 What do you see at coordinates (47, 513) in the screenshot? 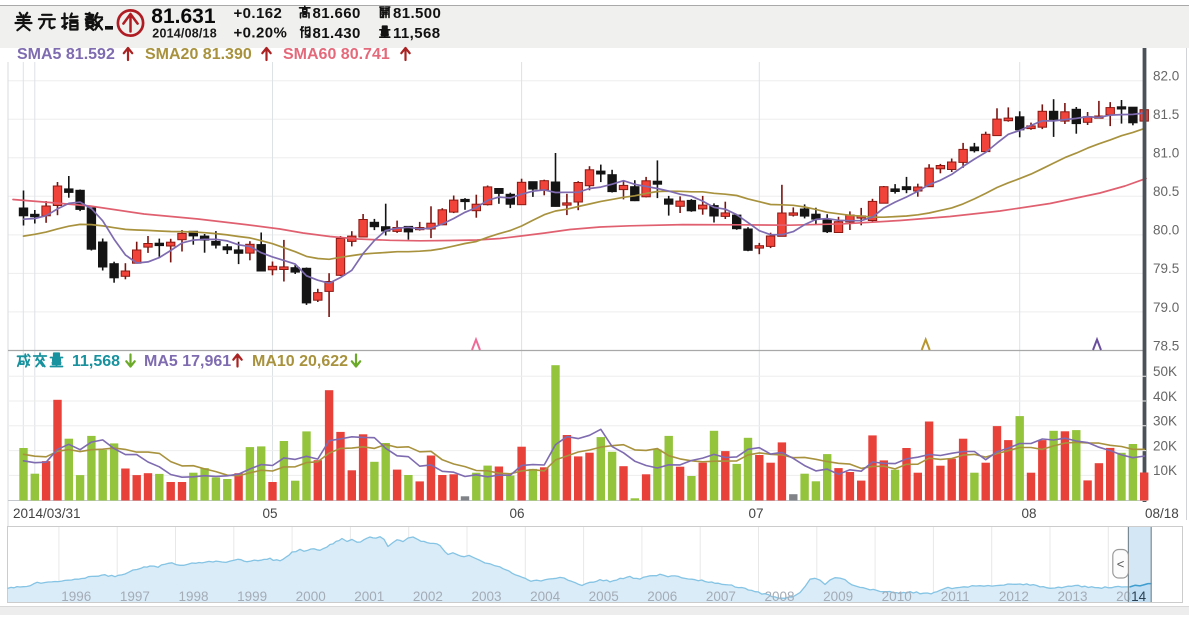
I see `svg-text: 2014/03/31` at bounding box center [47, 513].